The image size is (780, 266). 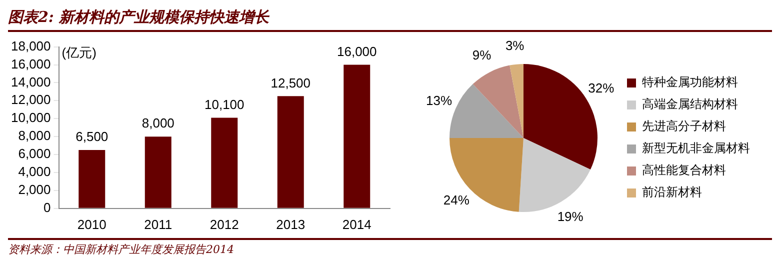 What do you see at coordinates (672, 192) in the screenshot?
I see `legend-label: 前沿新材料` at bounding box center [672, 192].